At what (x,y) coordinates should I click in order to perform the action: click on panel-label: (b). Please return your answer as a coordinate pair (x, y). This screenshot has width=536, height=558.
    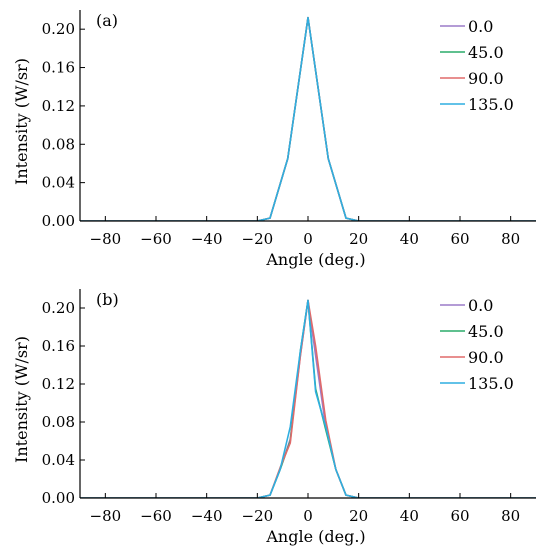
    Looking at the image, I should click on (107, 299).